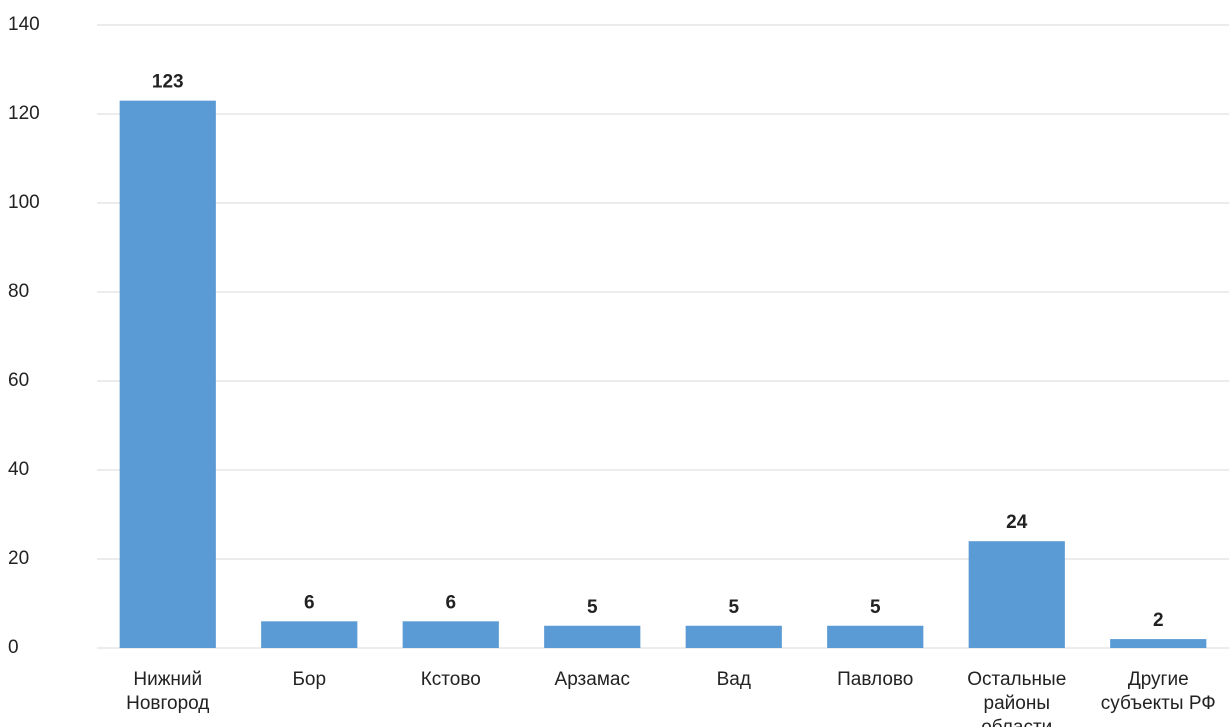 The height and width of the screenshot is (727, 1229). I want to click on x-tick-label: Вад, so click(733, 679).